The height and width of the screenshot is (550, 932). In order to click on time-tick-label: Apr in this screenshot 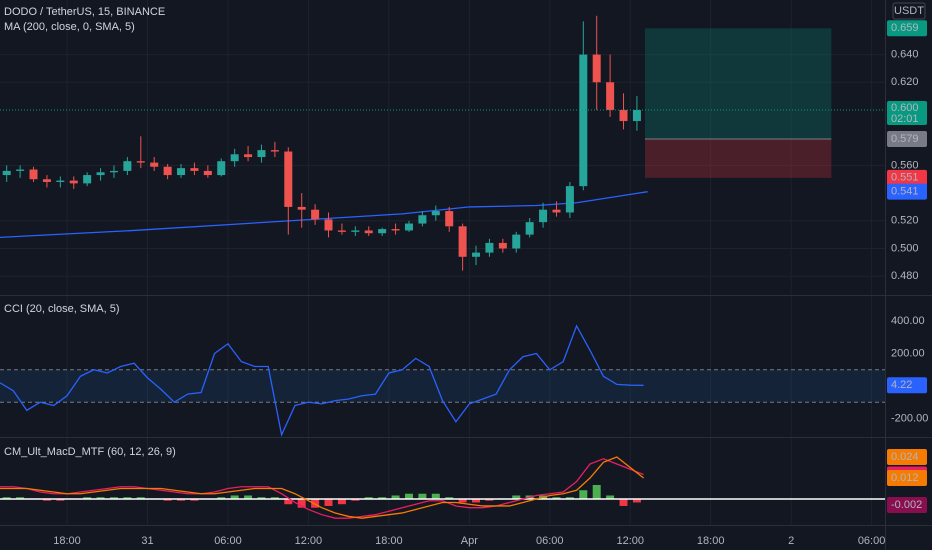, I will do `click(469, 541)`.